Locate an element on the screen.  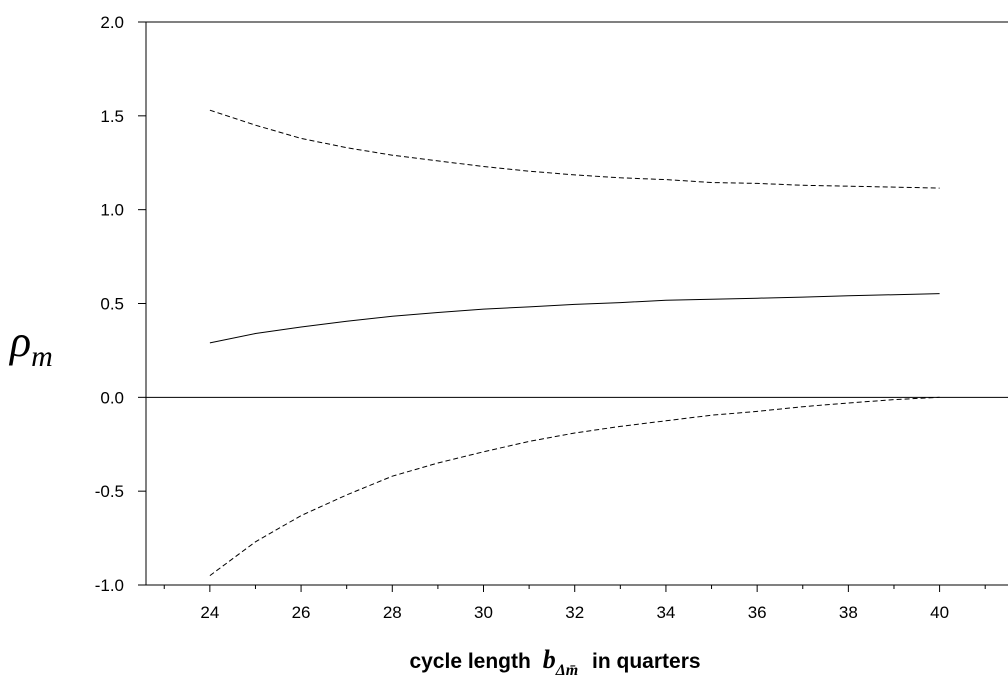
x-axis-label-subscript: Δm̄ is located at coordinates (566, 670).